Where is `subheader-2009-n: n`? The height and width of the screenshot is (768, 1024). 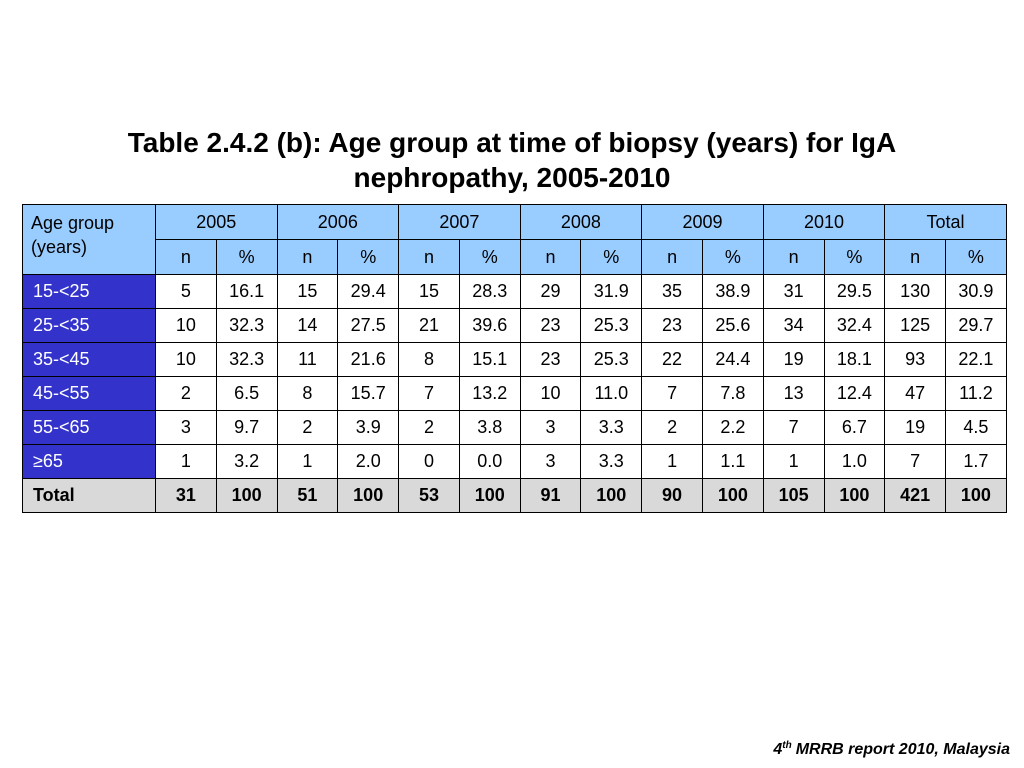 subheader-2009-n: n is located at coordinates (672, 257).